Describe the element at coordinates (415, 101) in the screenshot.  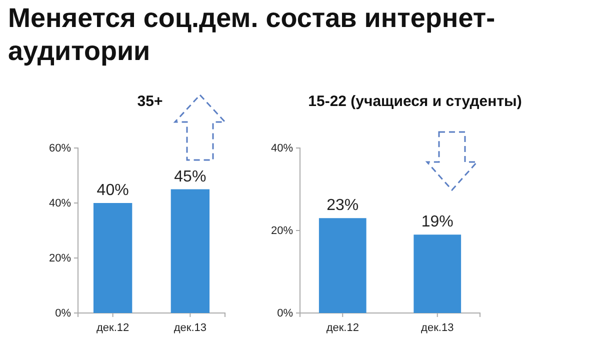
I see `chart-title: 15-22 (учащиеся и студенты)` at that location.